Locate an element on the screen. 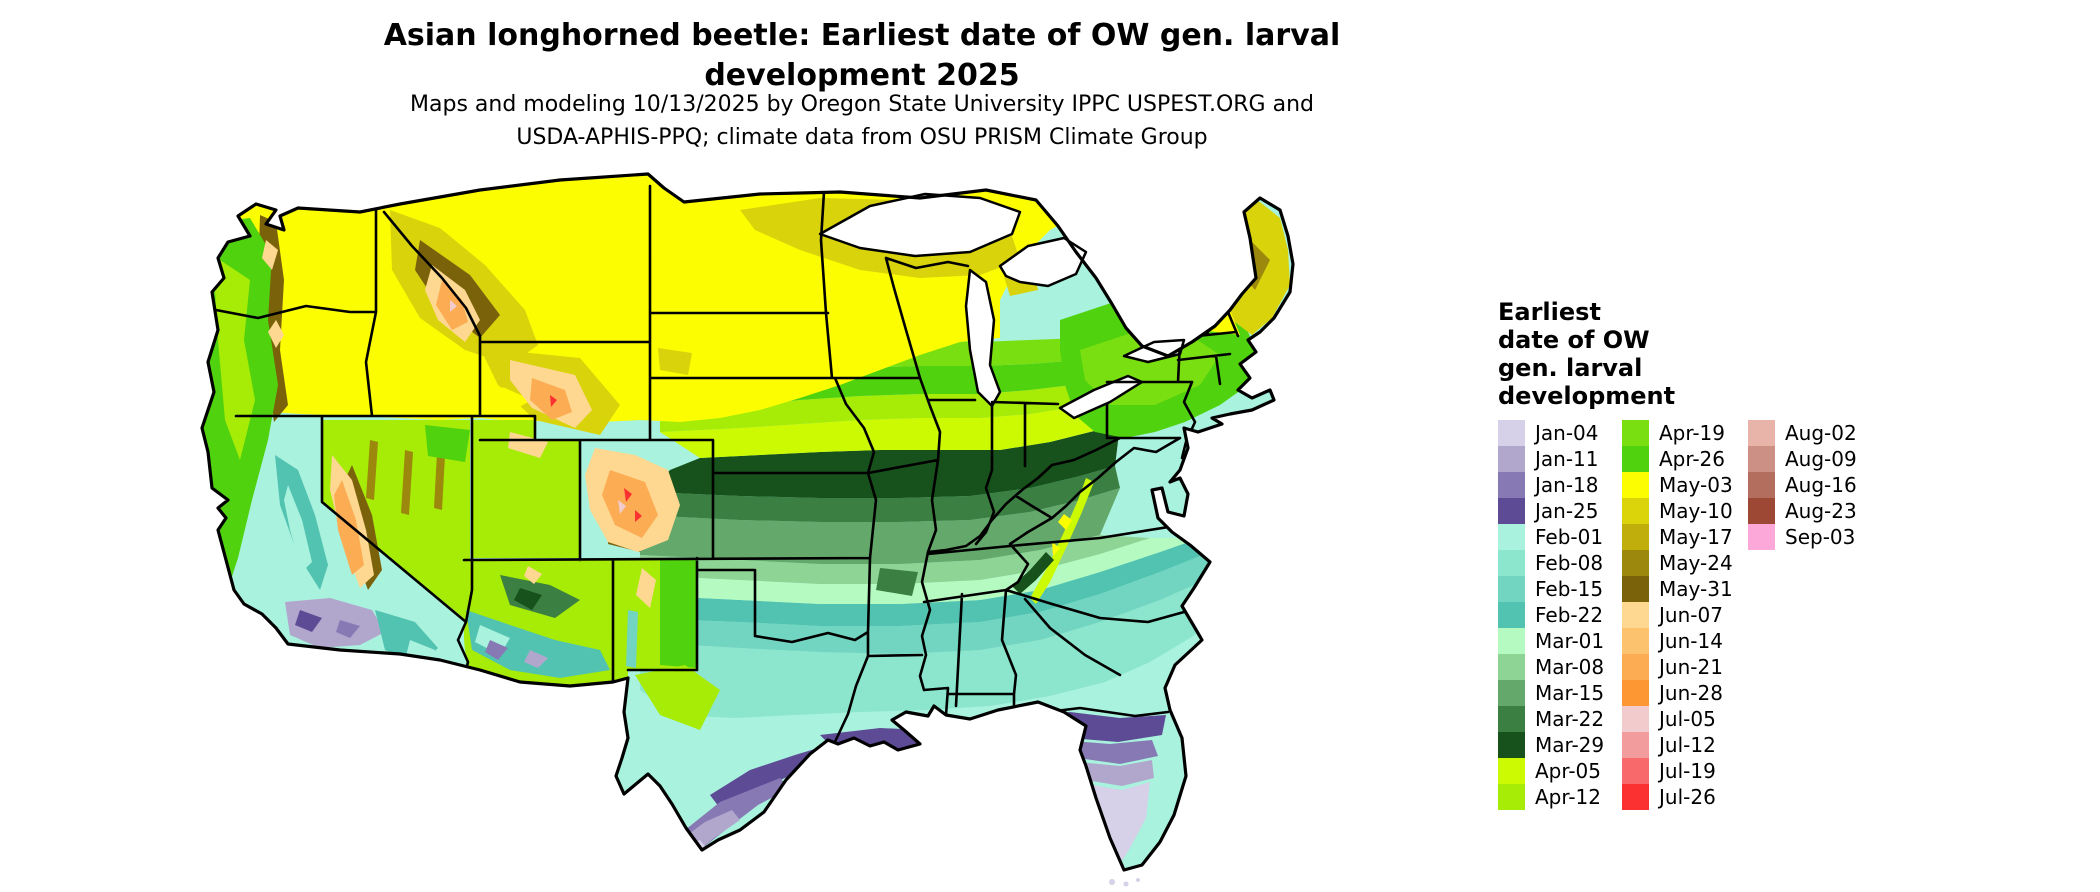 Image resolution: width=2100 pixels, height=892 pixels. legend-column-1: Jan-04 Jan-11 Jan-18 Jan-25 is located at coordinates (1551, 615).